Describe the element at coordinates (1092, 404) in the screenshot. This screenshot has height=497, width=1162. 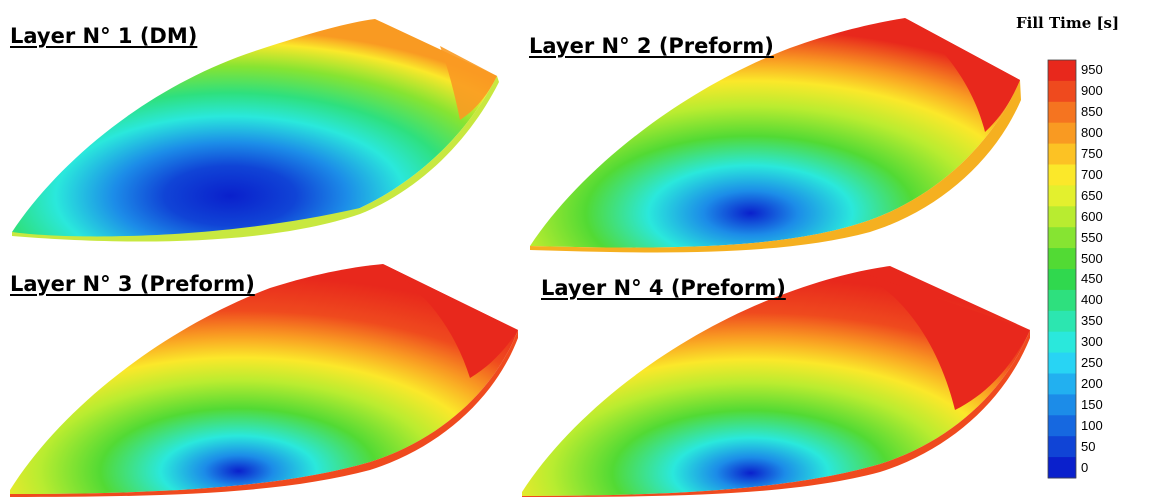
I see `legend-tick-label: 150` at that location.